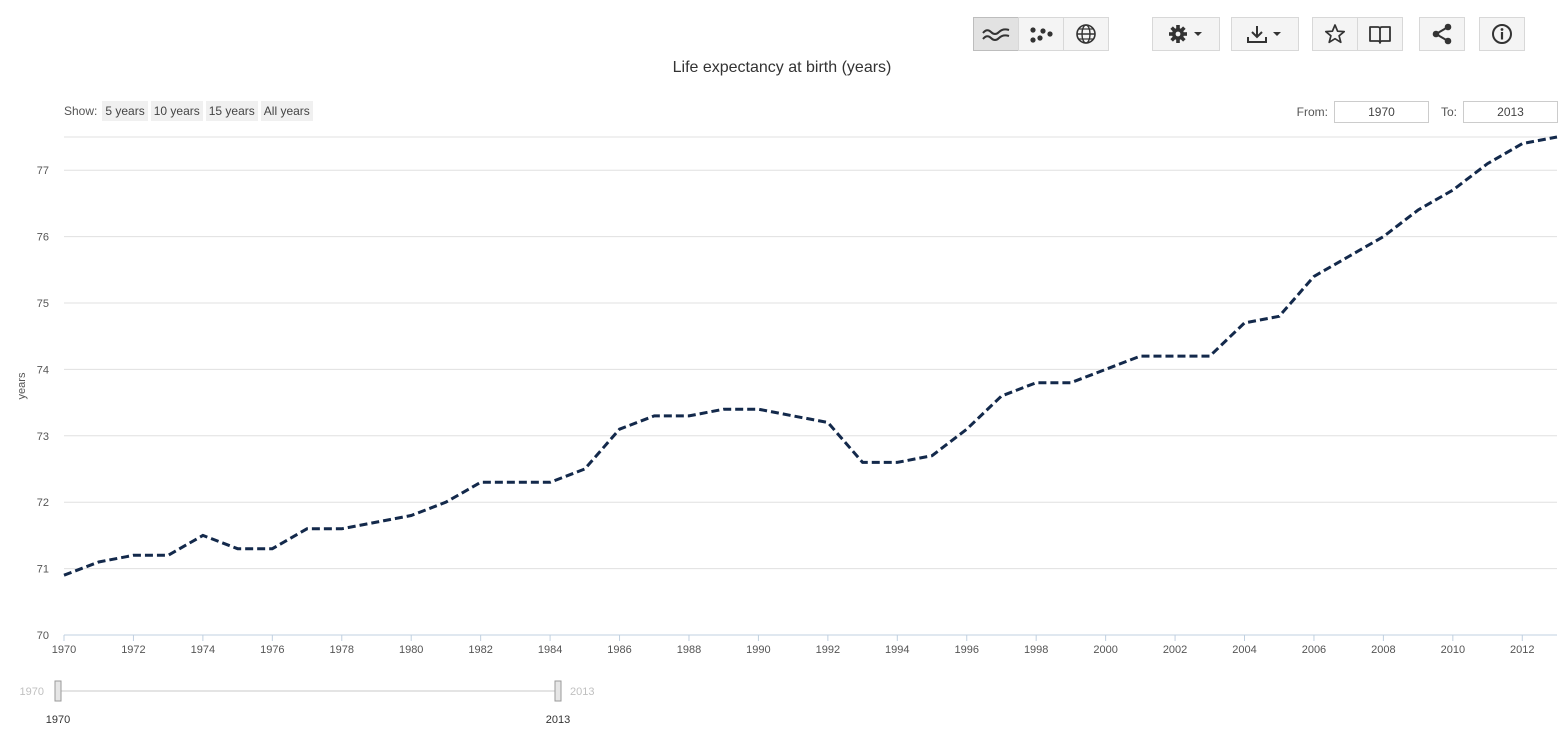  Describe the element at coordinates (1314, 650) in the screenshot. I see `x-tick-label: 2006` at that location.